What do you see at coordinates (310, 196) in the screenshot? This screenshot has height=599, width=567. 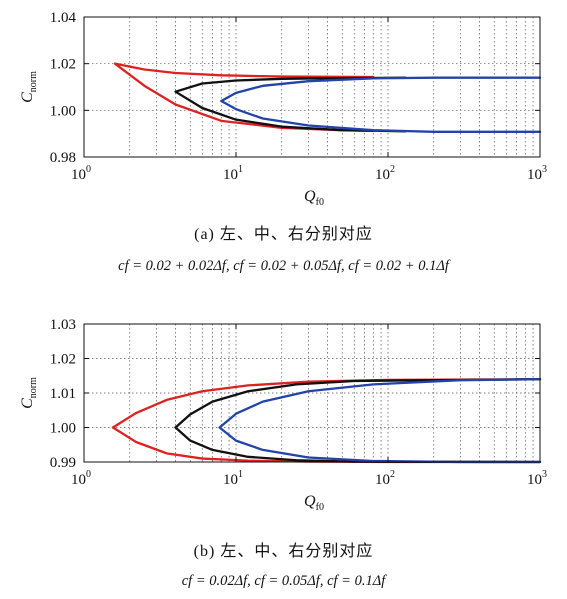 I see `chart-a-xlabel-main: Q` at bounding box center [310, 196].